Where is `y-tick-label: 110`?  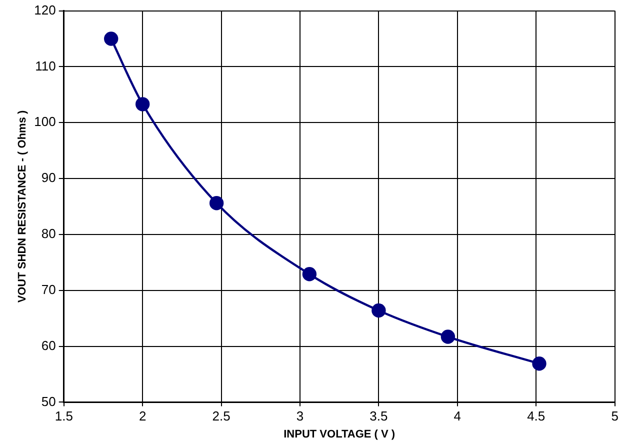
y-tick-label: 110 is located at coordinates (45, 66).